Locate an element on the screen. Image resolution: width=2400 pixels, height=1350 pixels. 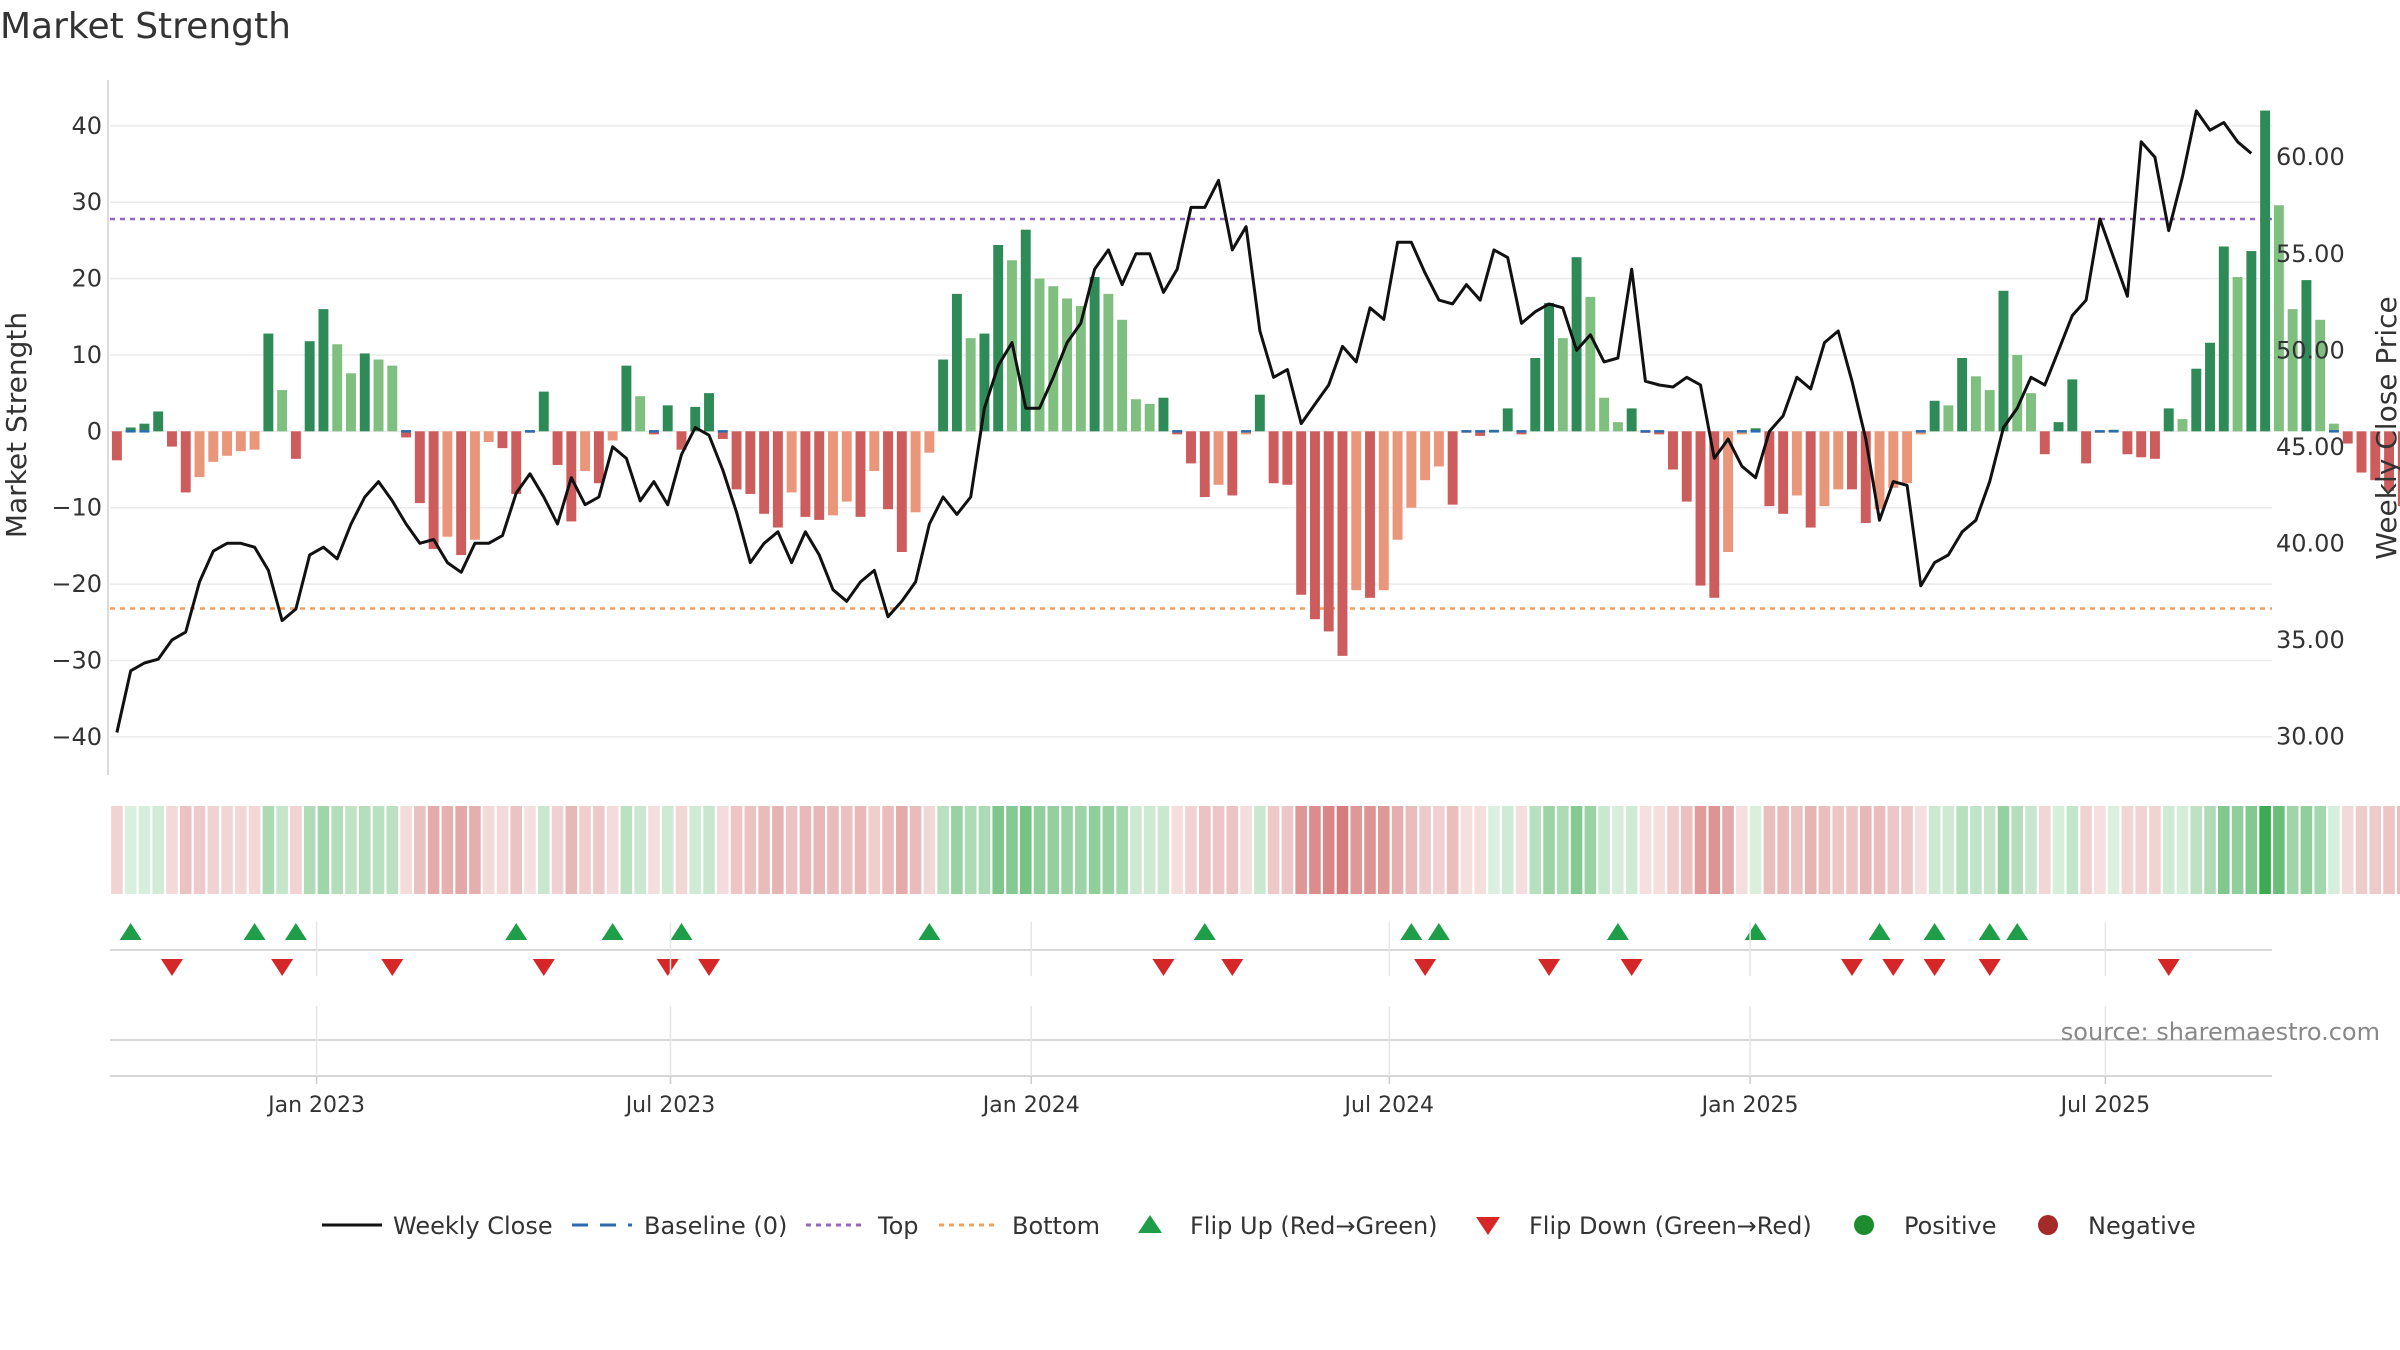
left-tick-label: −10 is located at coordinates (76, 508).